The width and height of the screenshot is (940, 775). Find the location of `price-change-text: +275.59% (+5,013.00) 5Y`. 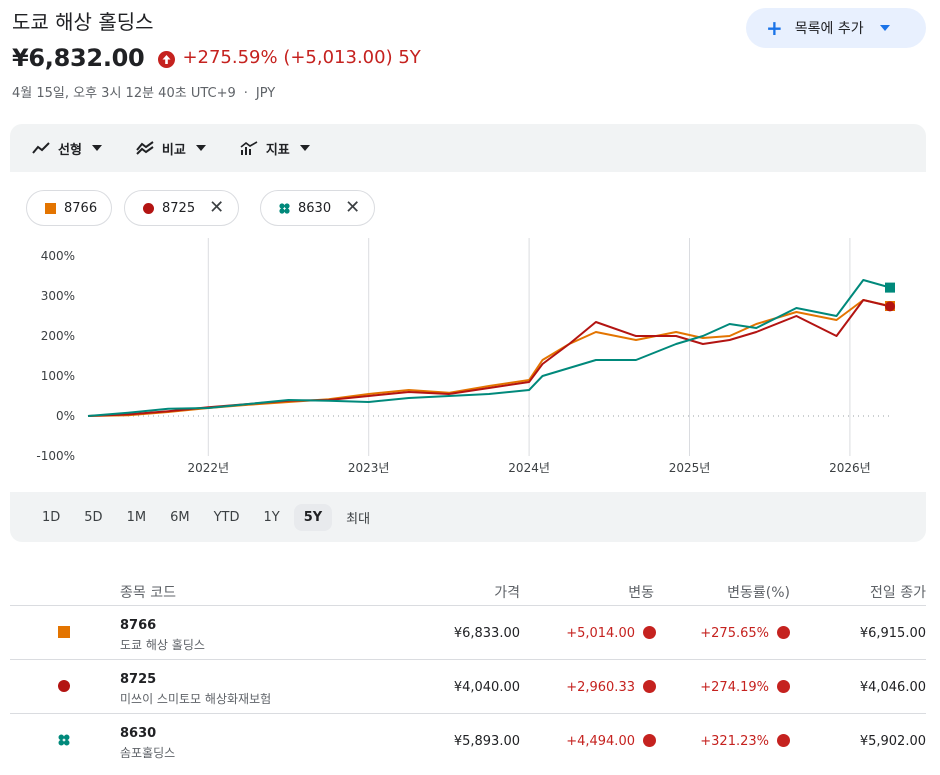

price-change-text: +275.59% (+5,013.00) 5Y is located at coordinates (301, 57).